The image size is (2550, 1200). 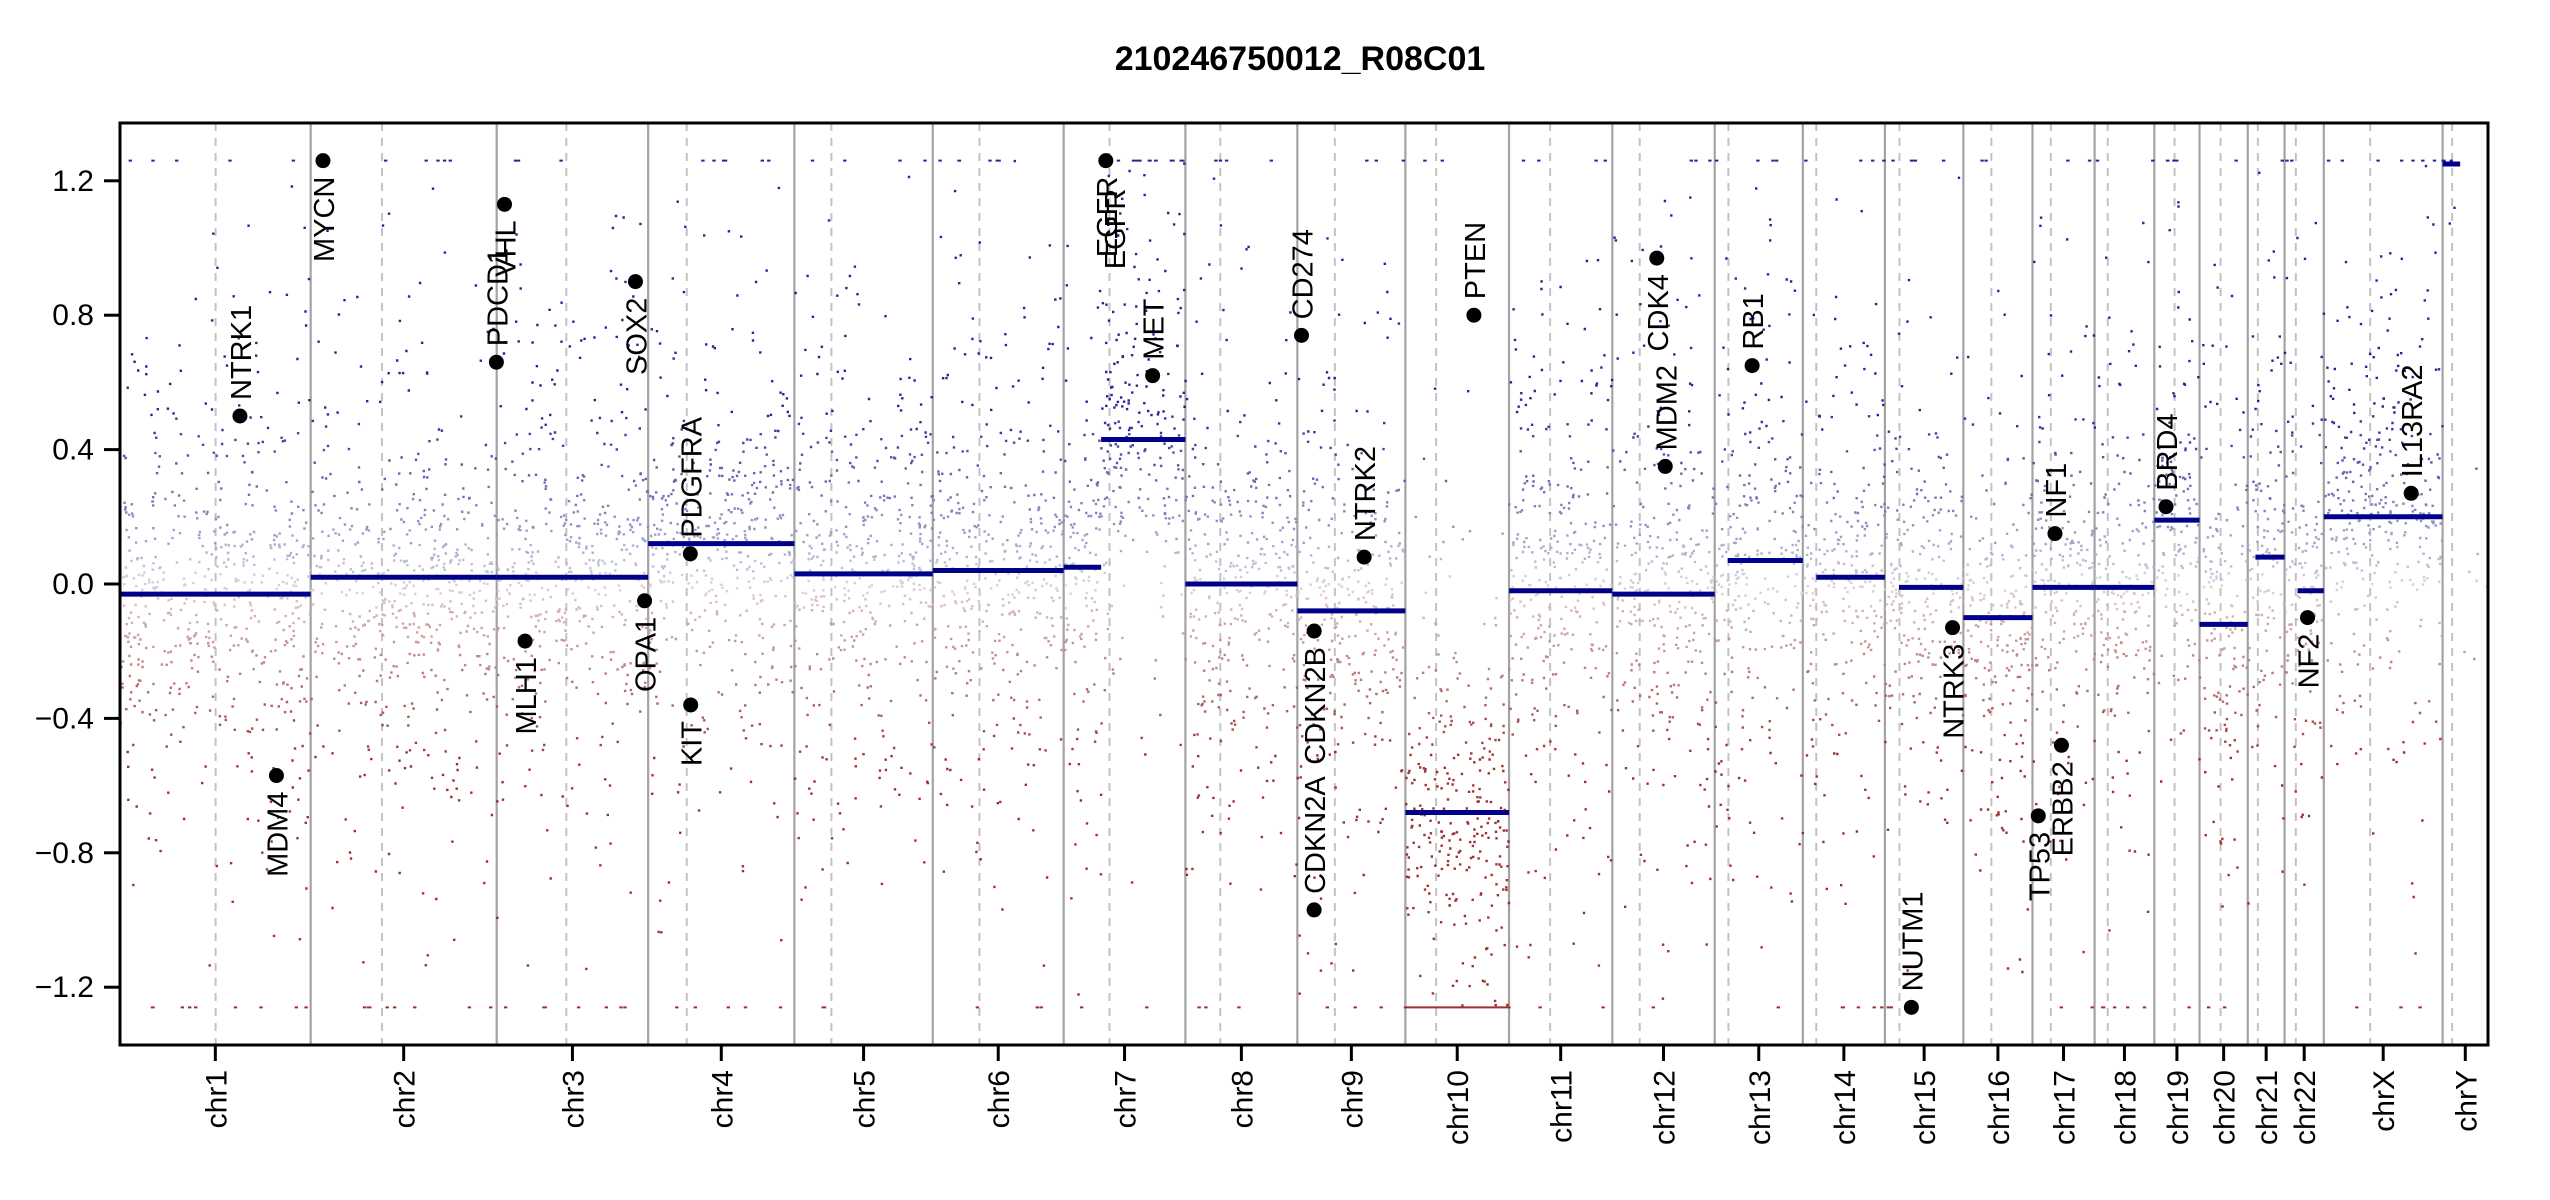 I want to click on gene-dot-MLH1, so click(x=525, y=641).